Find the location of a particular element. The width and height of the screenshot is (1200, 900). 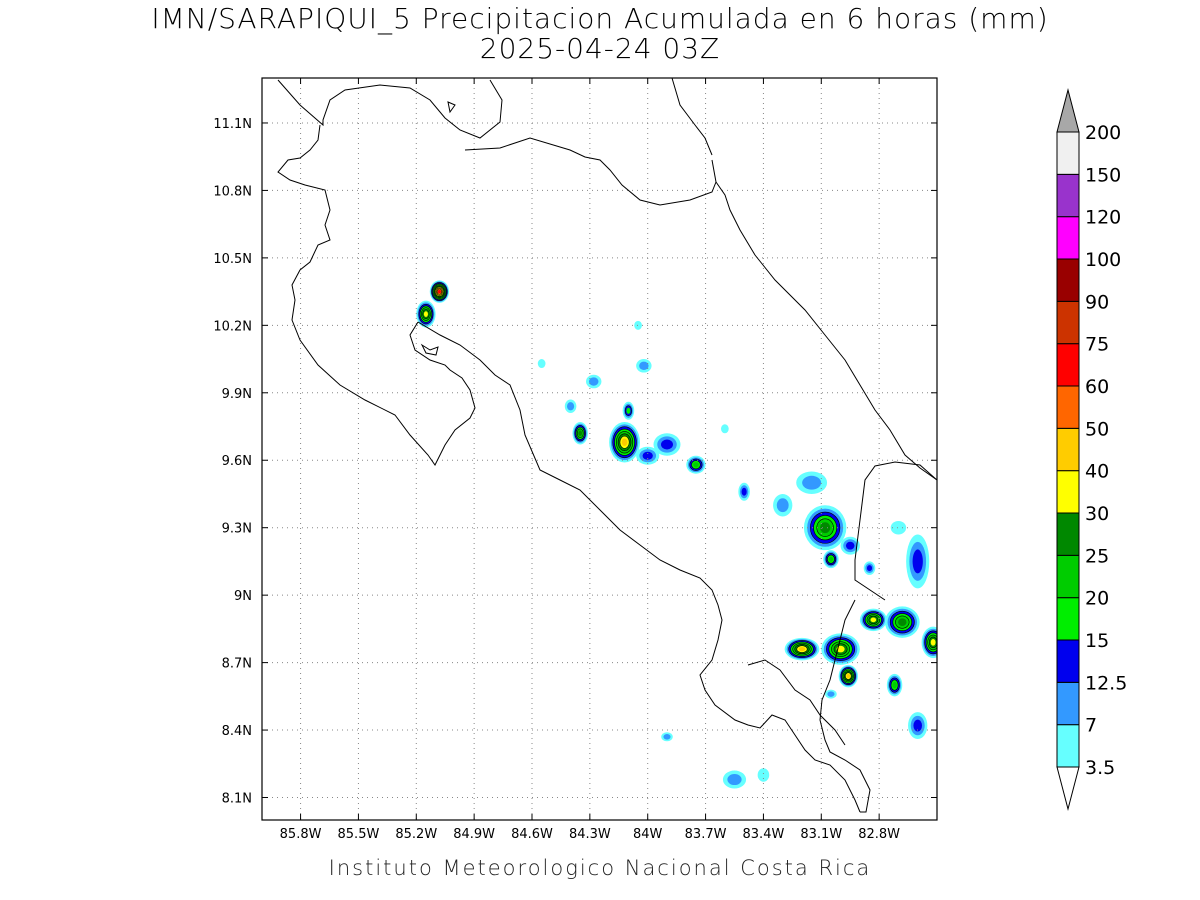

lake-shoreline is located at coordinates (451, 107).